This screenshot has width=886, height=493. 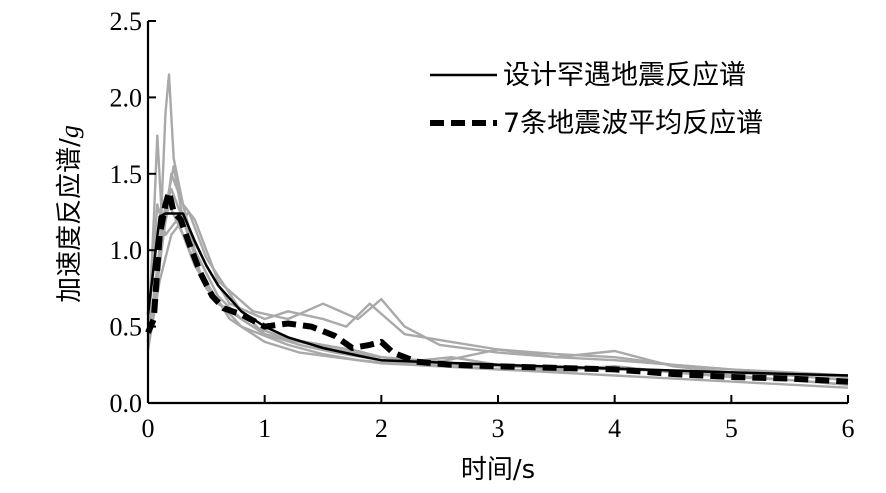 What do you see at coordinates (596, 99) in the screenshot?
I see `legend: 设计罕遇地震反应谱 7条地震波平均反应谱` at bounding box center [596, 99].